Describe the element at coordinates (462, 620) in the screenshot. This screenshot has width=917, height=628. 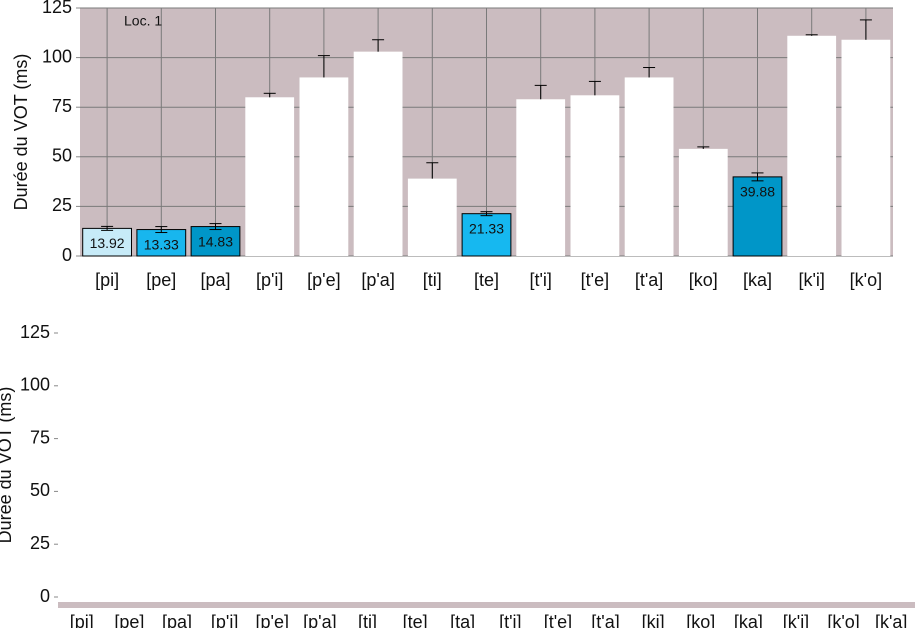
I see `x-tick-label: [ta]` at that location.